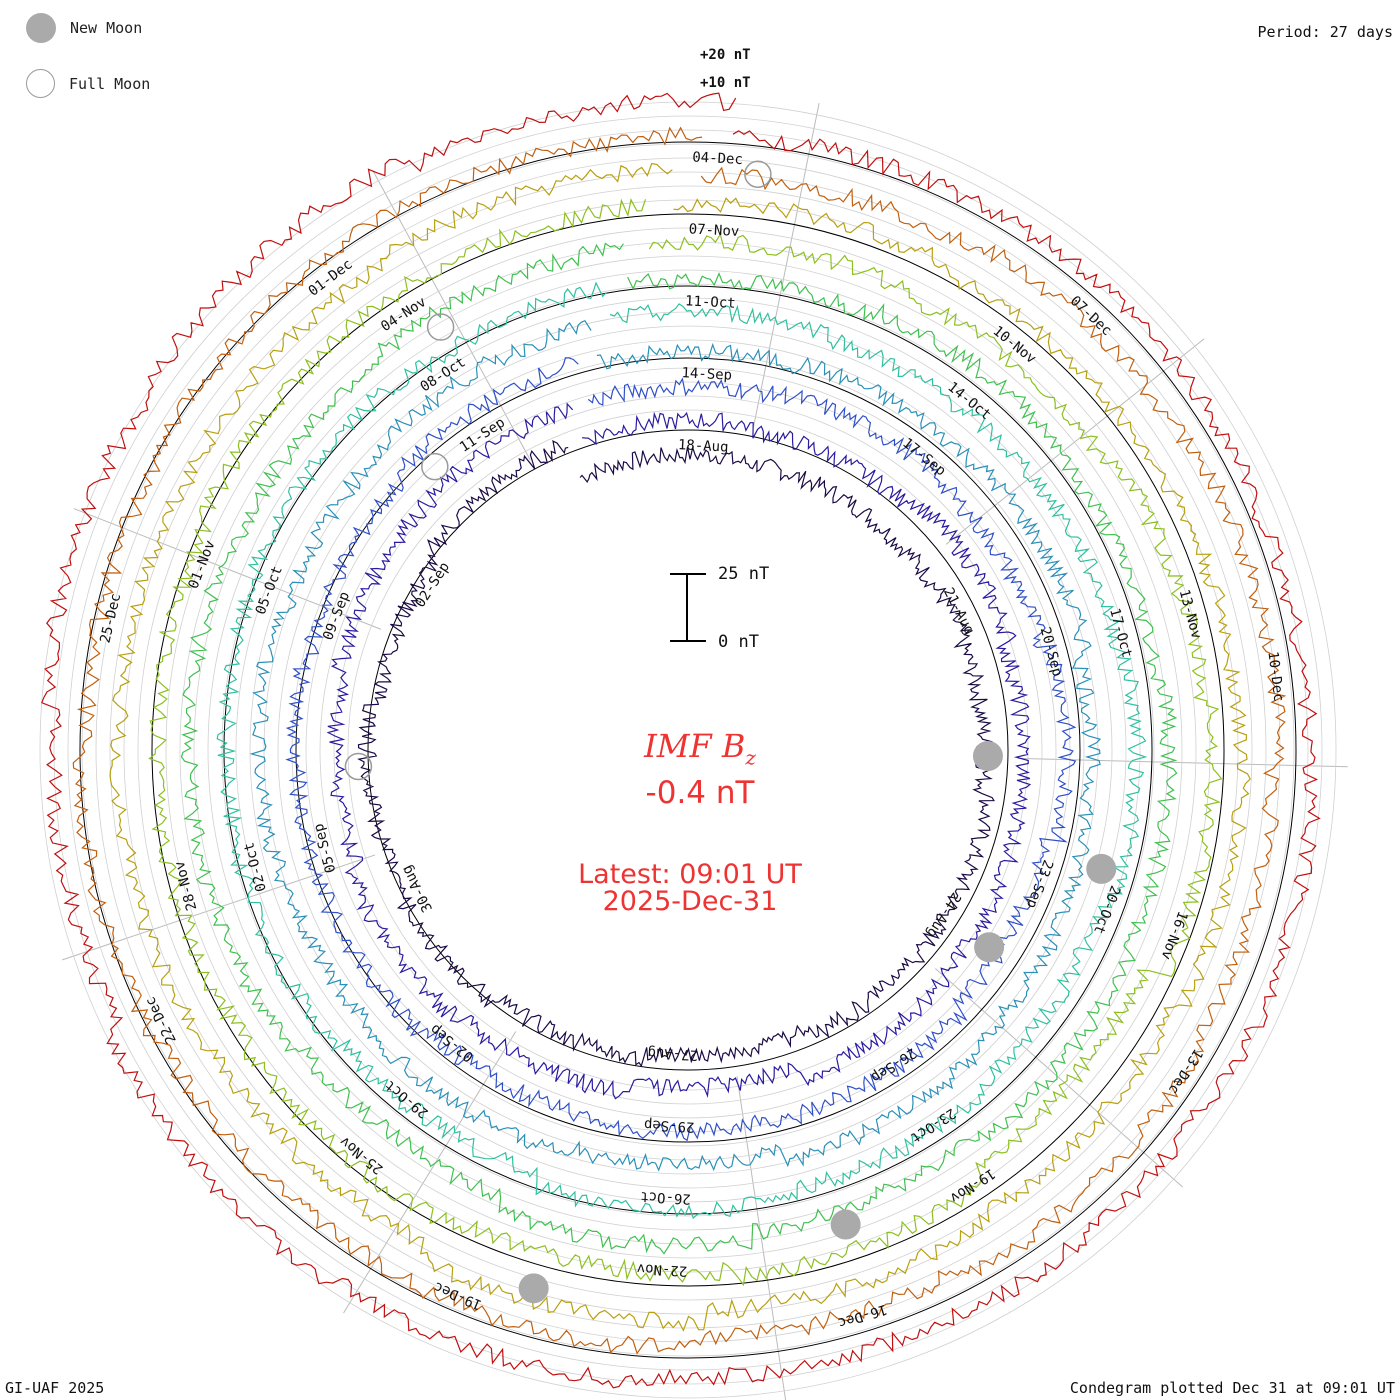 The image size is (1400, 1400). I want to click on date-label: 11-Oct, so click(710, 302).